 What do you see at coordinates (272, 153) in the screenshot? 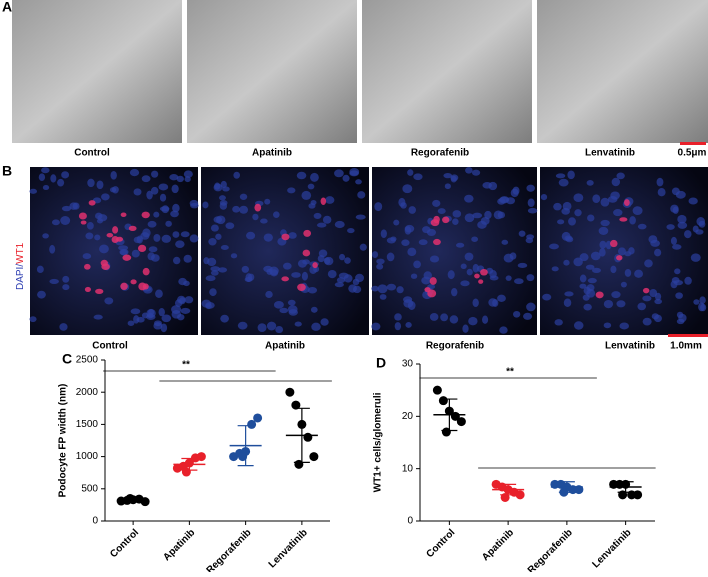
I see `image-label: Apatinib` at bounding box center [272, 153].